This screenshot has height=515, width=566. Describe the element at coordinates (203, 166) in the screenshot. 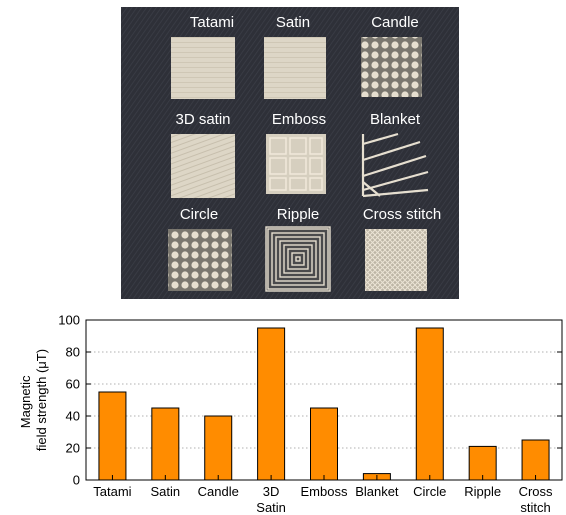

I see `swatch-3d-satin` at that location.